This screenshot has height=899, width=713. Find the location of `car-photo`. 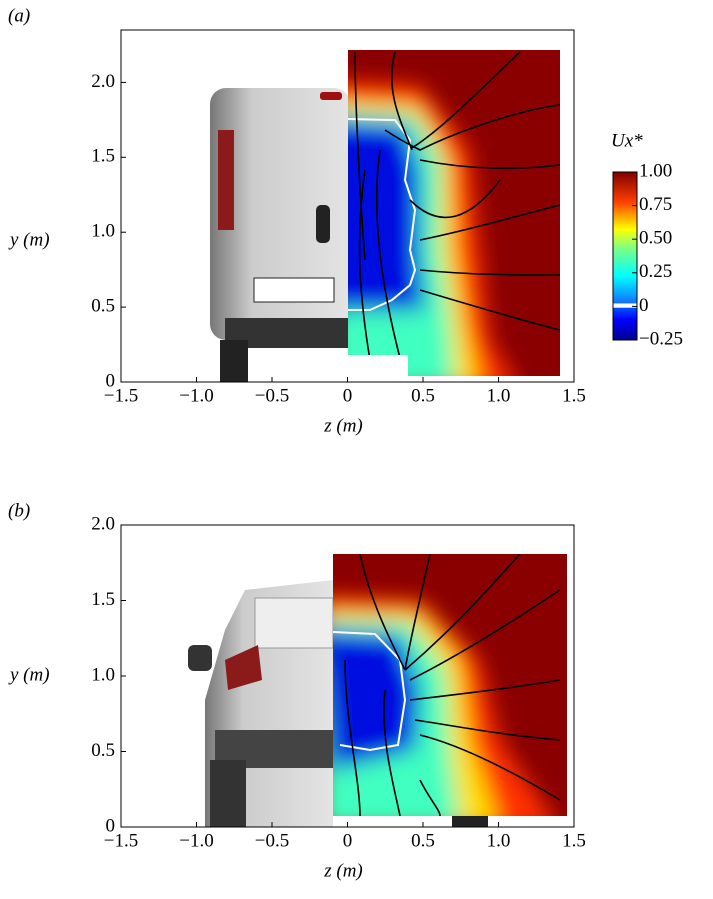

car-photo is located at coordinates (338, 703).